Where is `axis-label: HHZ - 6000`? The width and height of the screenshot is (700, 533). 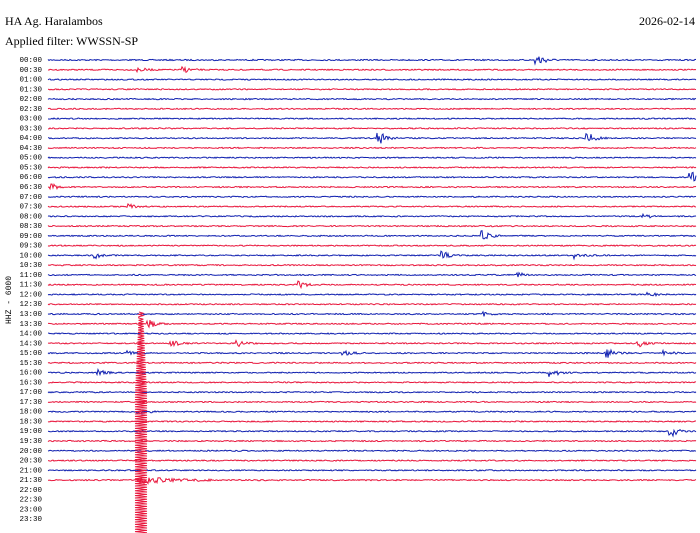
axis-label: HHZ - 6000 is located at coordinates (9, 300).